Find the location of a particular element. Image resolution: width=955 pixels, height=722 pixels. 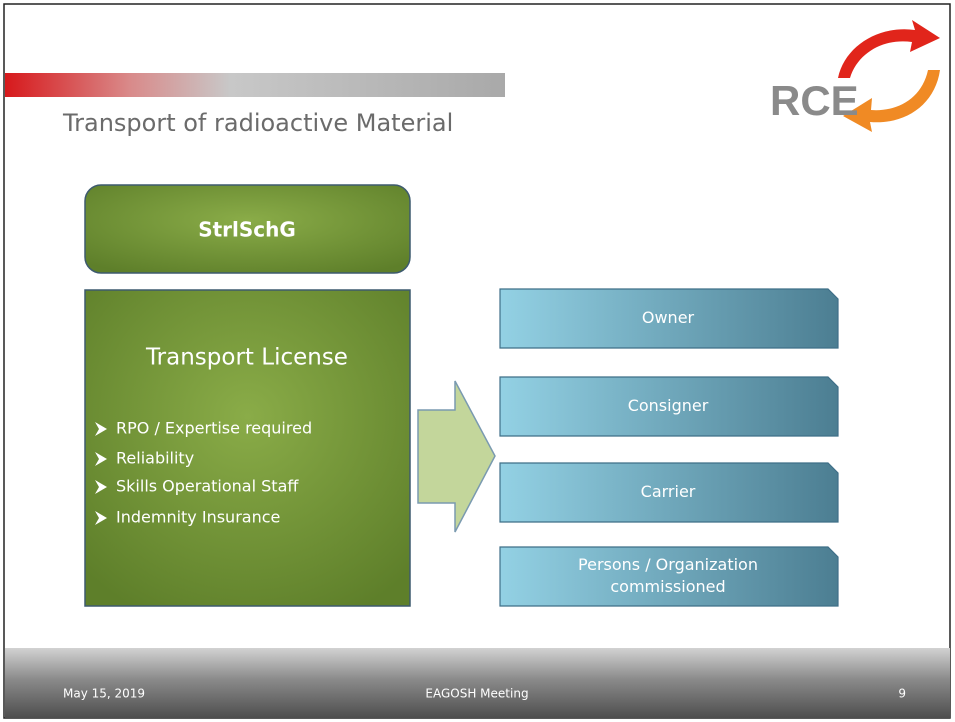

role-label: Persons / Organization is located at coordinates (668, 564).